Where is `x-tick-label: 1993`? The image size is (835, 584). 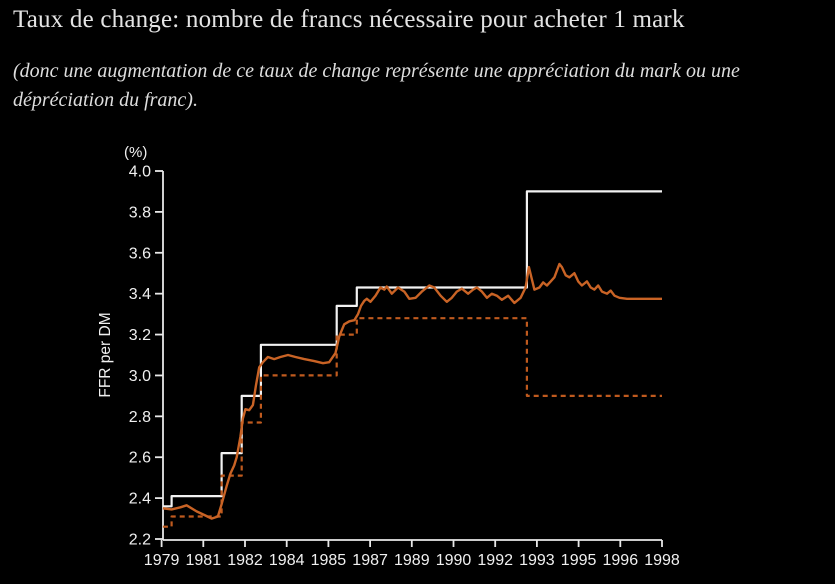
x-tick-label: 1993 is located at coordinates (537, 560).